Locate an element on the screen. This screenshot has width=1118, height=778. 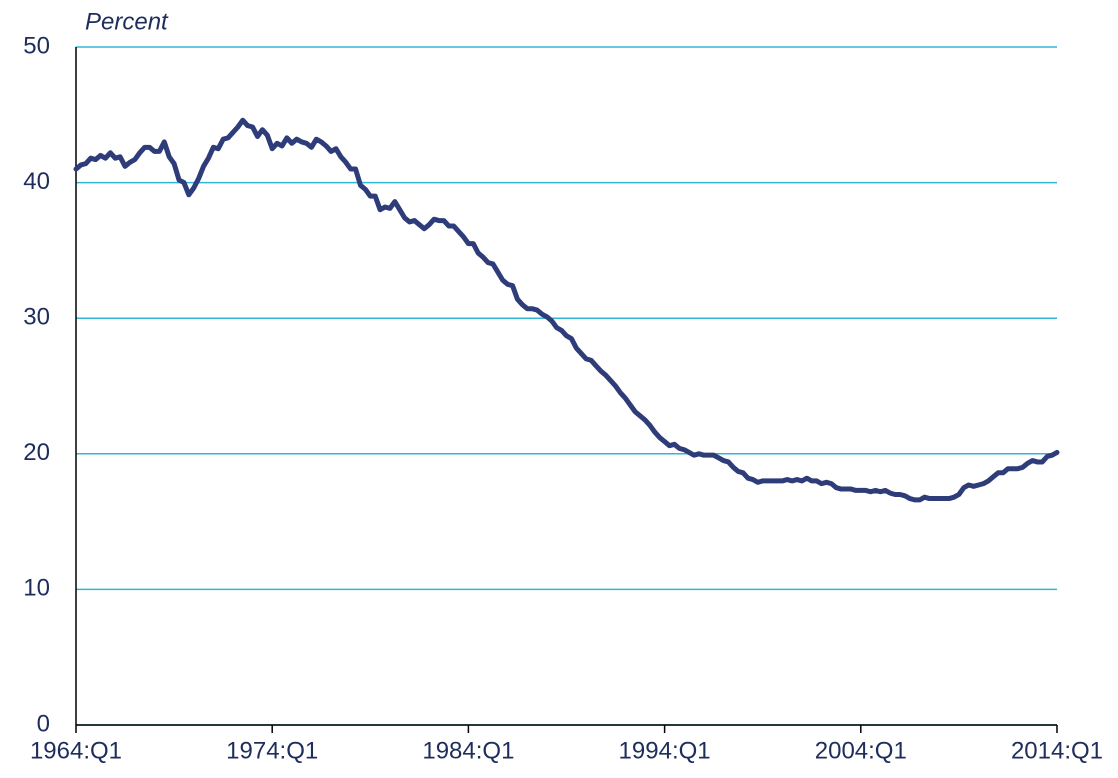
y-tick-label: 40 is located at coordinates (36, 181).